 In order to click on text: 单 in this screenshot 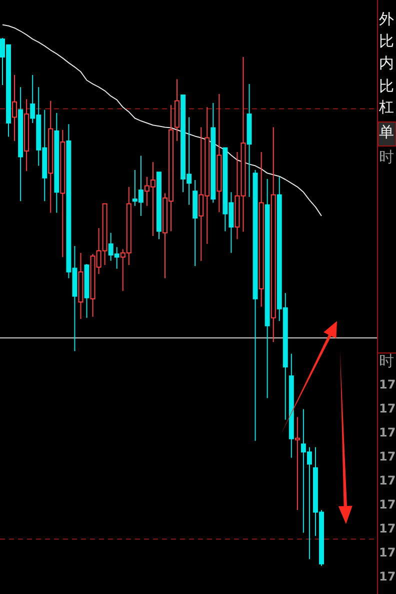, I will do `click(386, 132)`.